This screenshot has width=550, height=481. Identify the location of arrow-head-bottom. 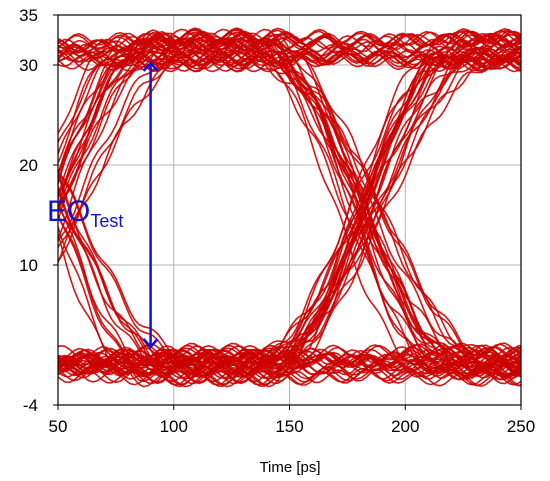
(150, 343).